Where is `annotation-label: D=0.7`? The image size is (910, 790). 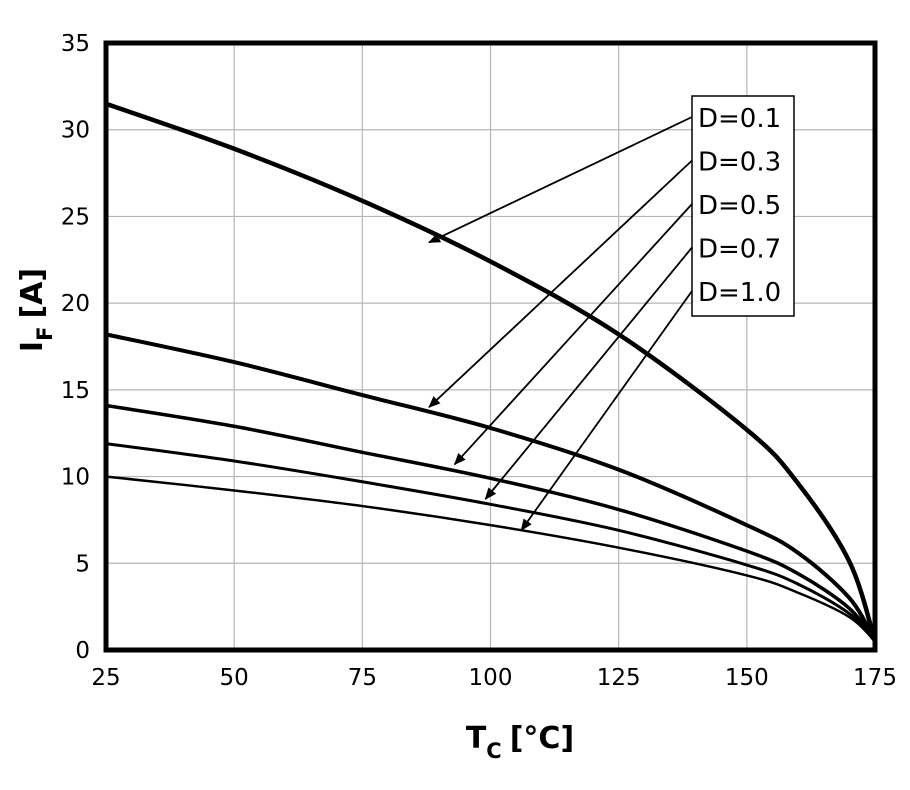 annotation-label: D=0.7 is located at coordinates (739, 250).